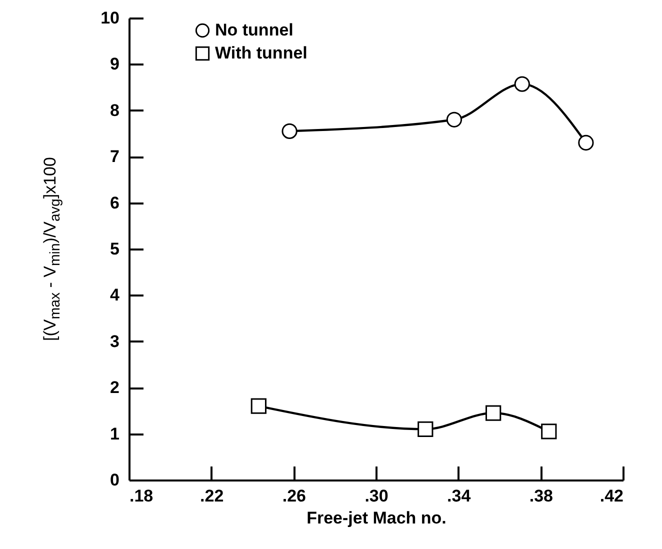 The width and height of the screenshot is (662, 549). What do you see at coordinates (115, 434) in the screenshot?
I see `y-tick-label: 1` at bounding box center [115, 434].